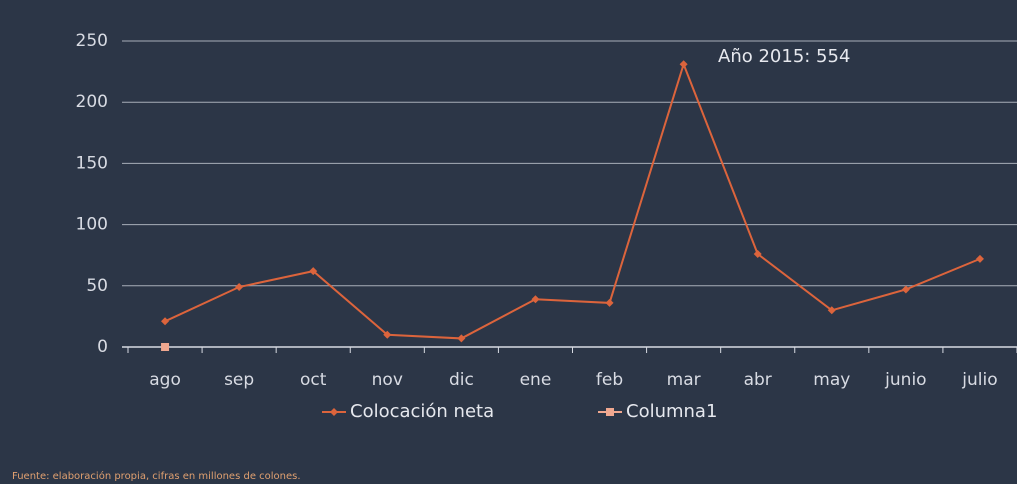 The height and width of the screenshot is (484, 1017). Describe the element at coordinates (239, 380) in the screenshot. I see `x-tick-label: sep` at that location.